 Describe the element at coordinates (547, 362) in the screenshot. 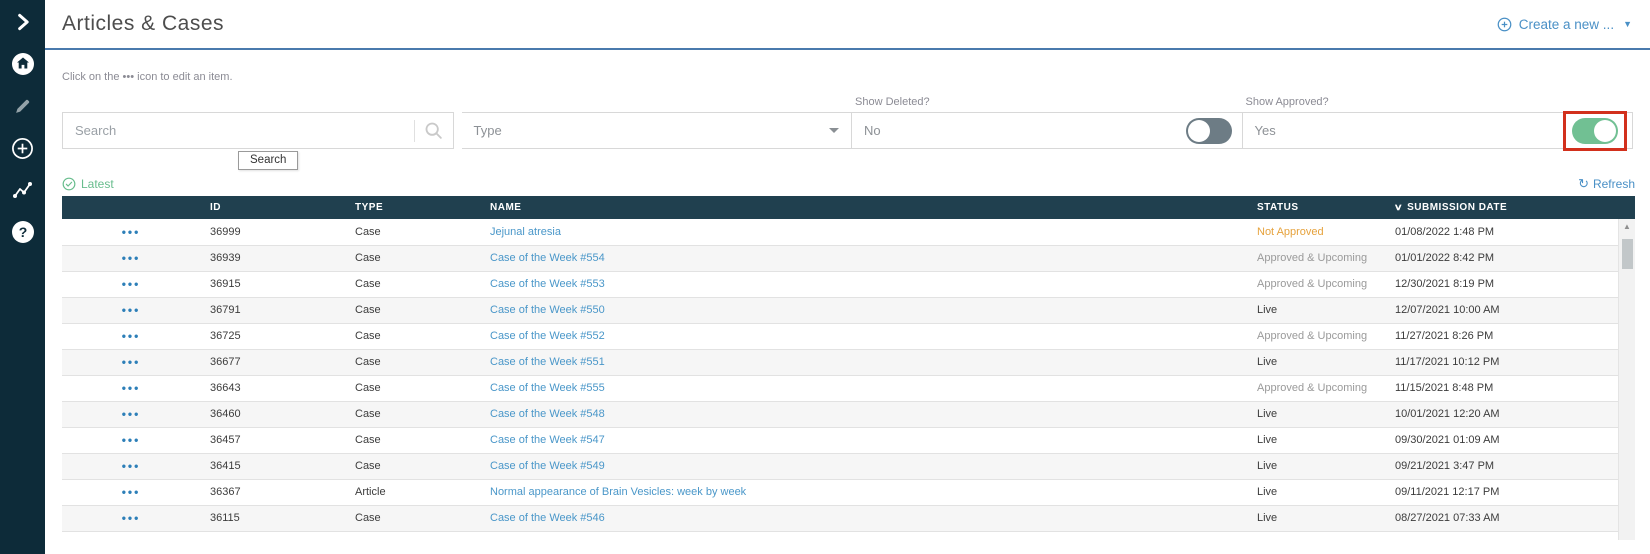

I see `row-name-link: Case of the Week #551` at that location.